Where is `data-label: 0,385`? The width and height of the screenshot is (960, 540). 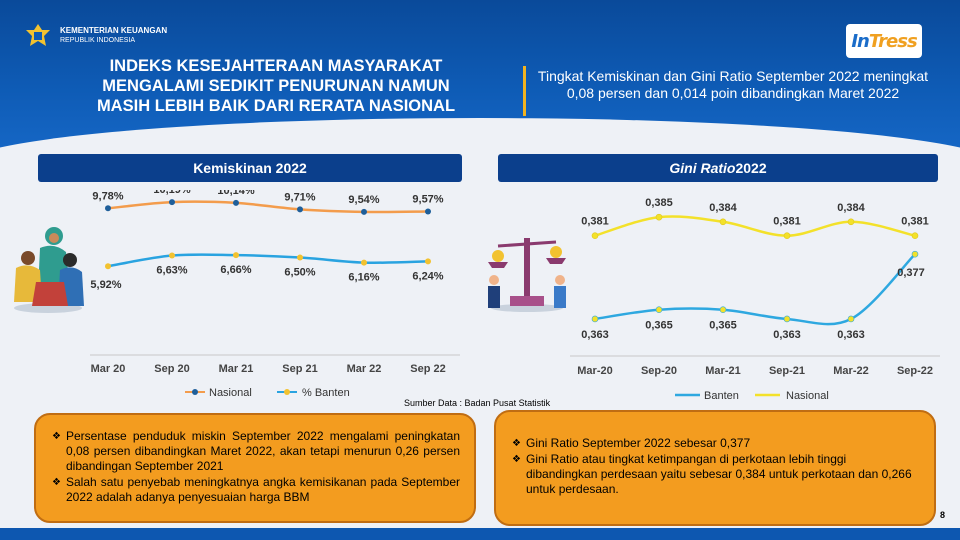 data-label: 0,385 is located at coordinates (659, 203).